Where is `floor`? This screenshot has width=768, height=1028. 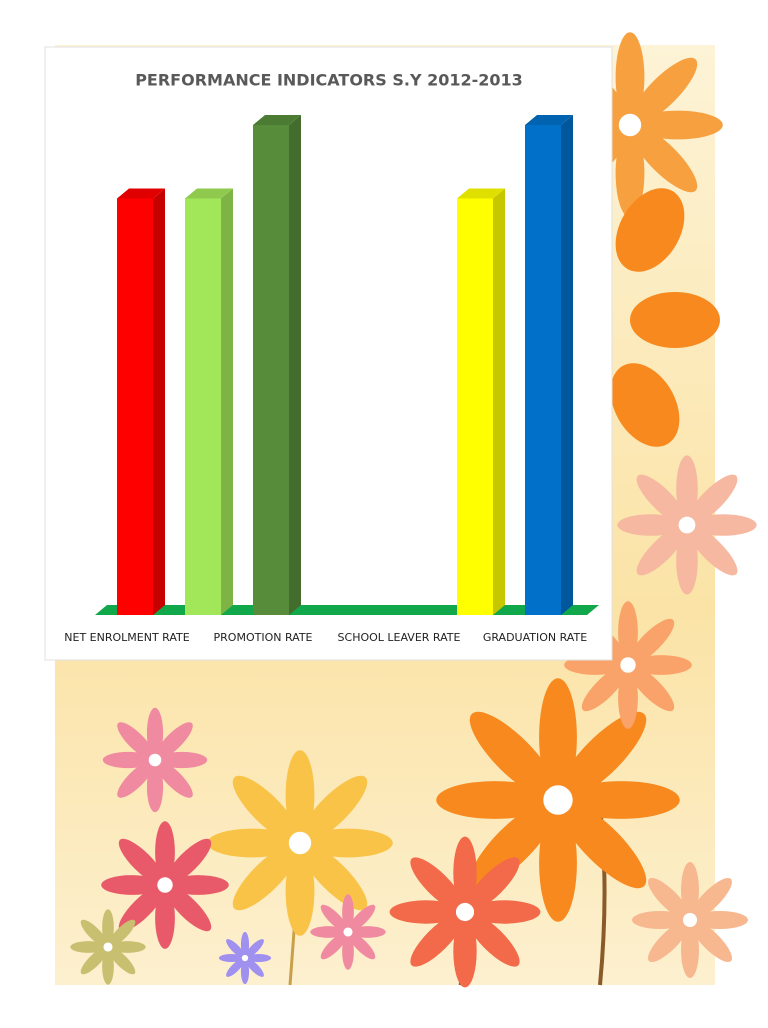 floor is located at coordinates (347, 610).